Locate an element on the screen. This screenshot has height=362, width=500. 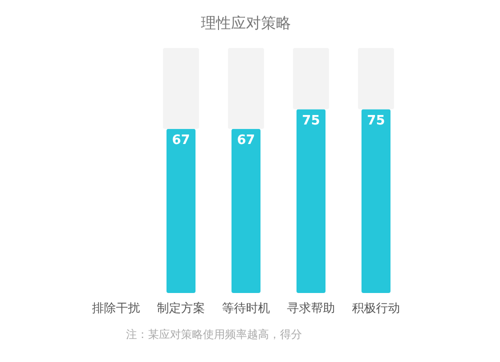
category: 排除干扰 is located at coordinates (116, 308).